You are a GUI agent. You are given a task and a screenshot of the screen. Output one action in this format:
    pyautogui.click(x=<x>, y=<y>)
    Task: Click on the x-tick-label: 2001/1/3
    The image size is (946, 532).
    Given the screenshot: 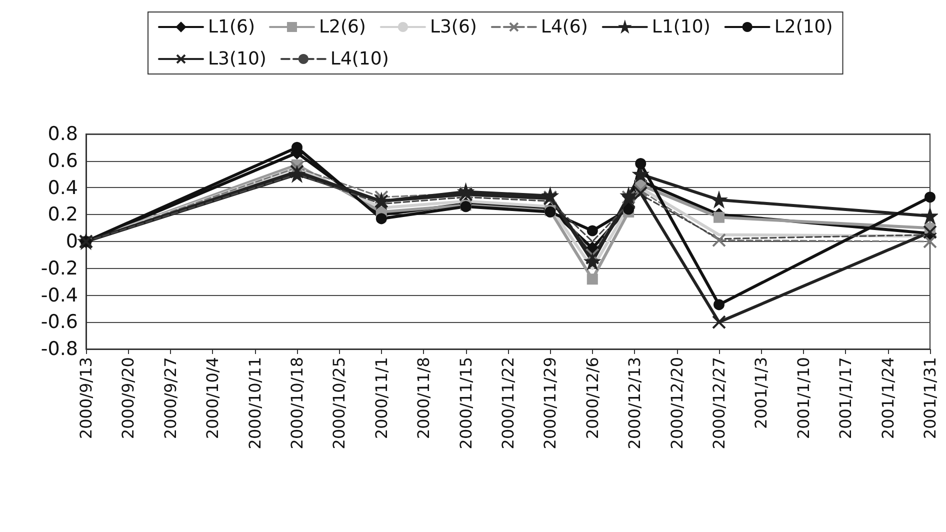 What is the action you would take?
    pyautogui.click(x=761, y=393)
    